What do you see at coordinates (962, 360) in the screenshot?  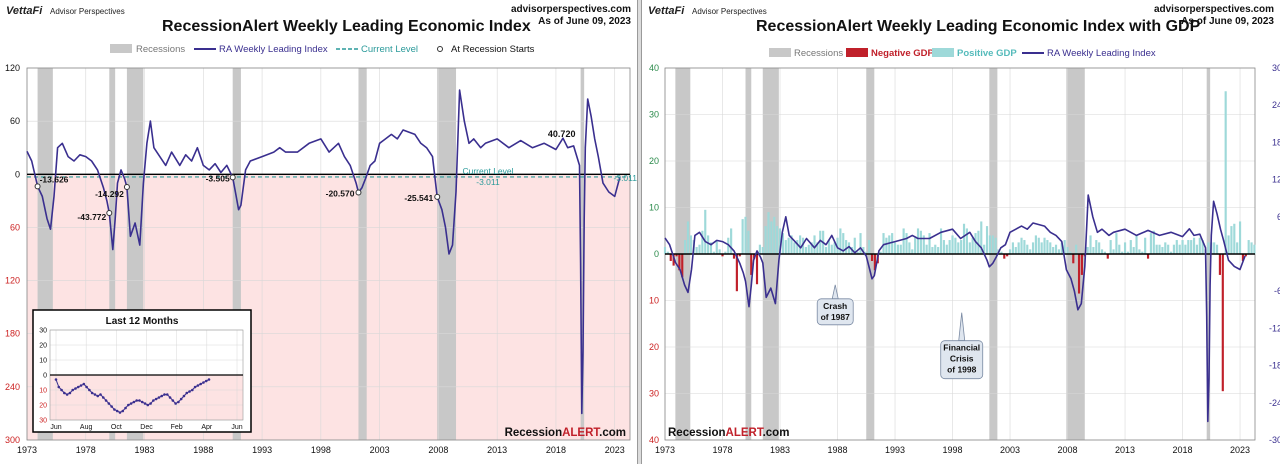 I see `callout-box` at bounding box center [962, 360].